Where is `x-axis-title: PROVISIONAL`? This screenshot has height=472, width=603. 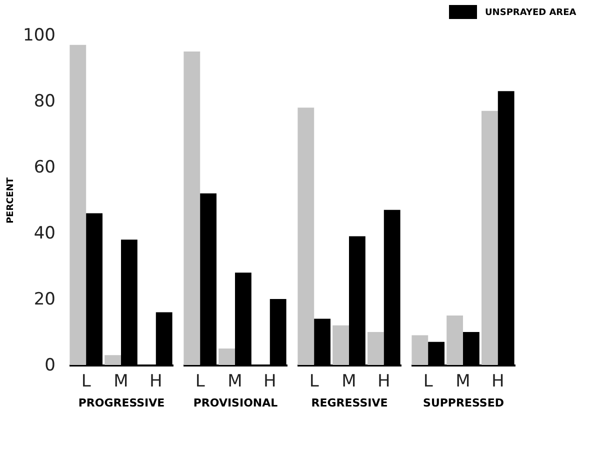 x-axis-title: PROVISIONAL is located at coordinates (235, 403).